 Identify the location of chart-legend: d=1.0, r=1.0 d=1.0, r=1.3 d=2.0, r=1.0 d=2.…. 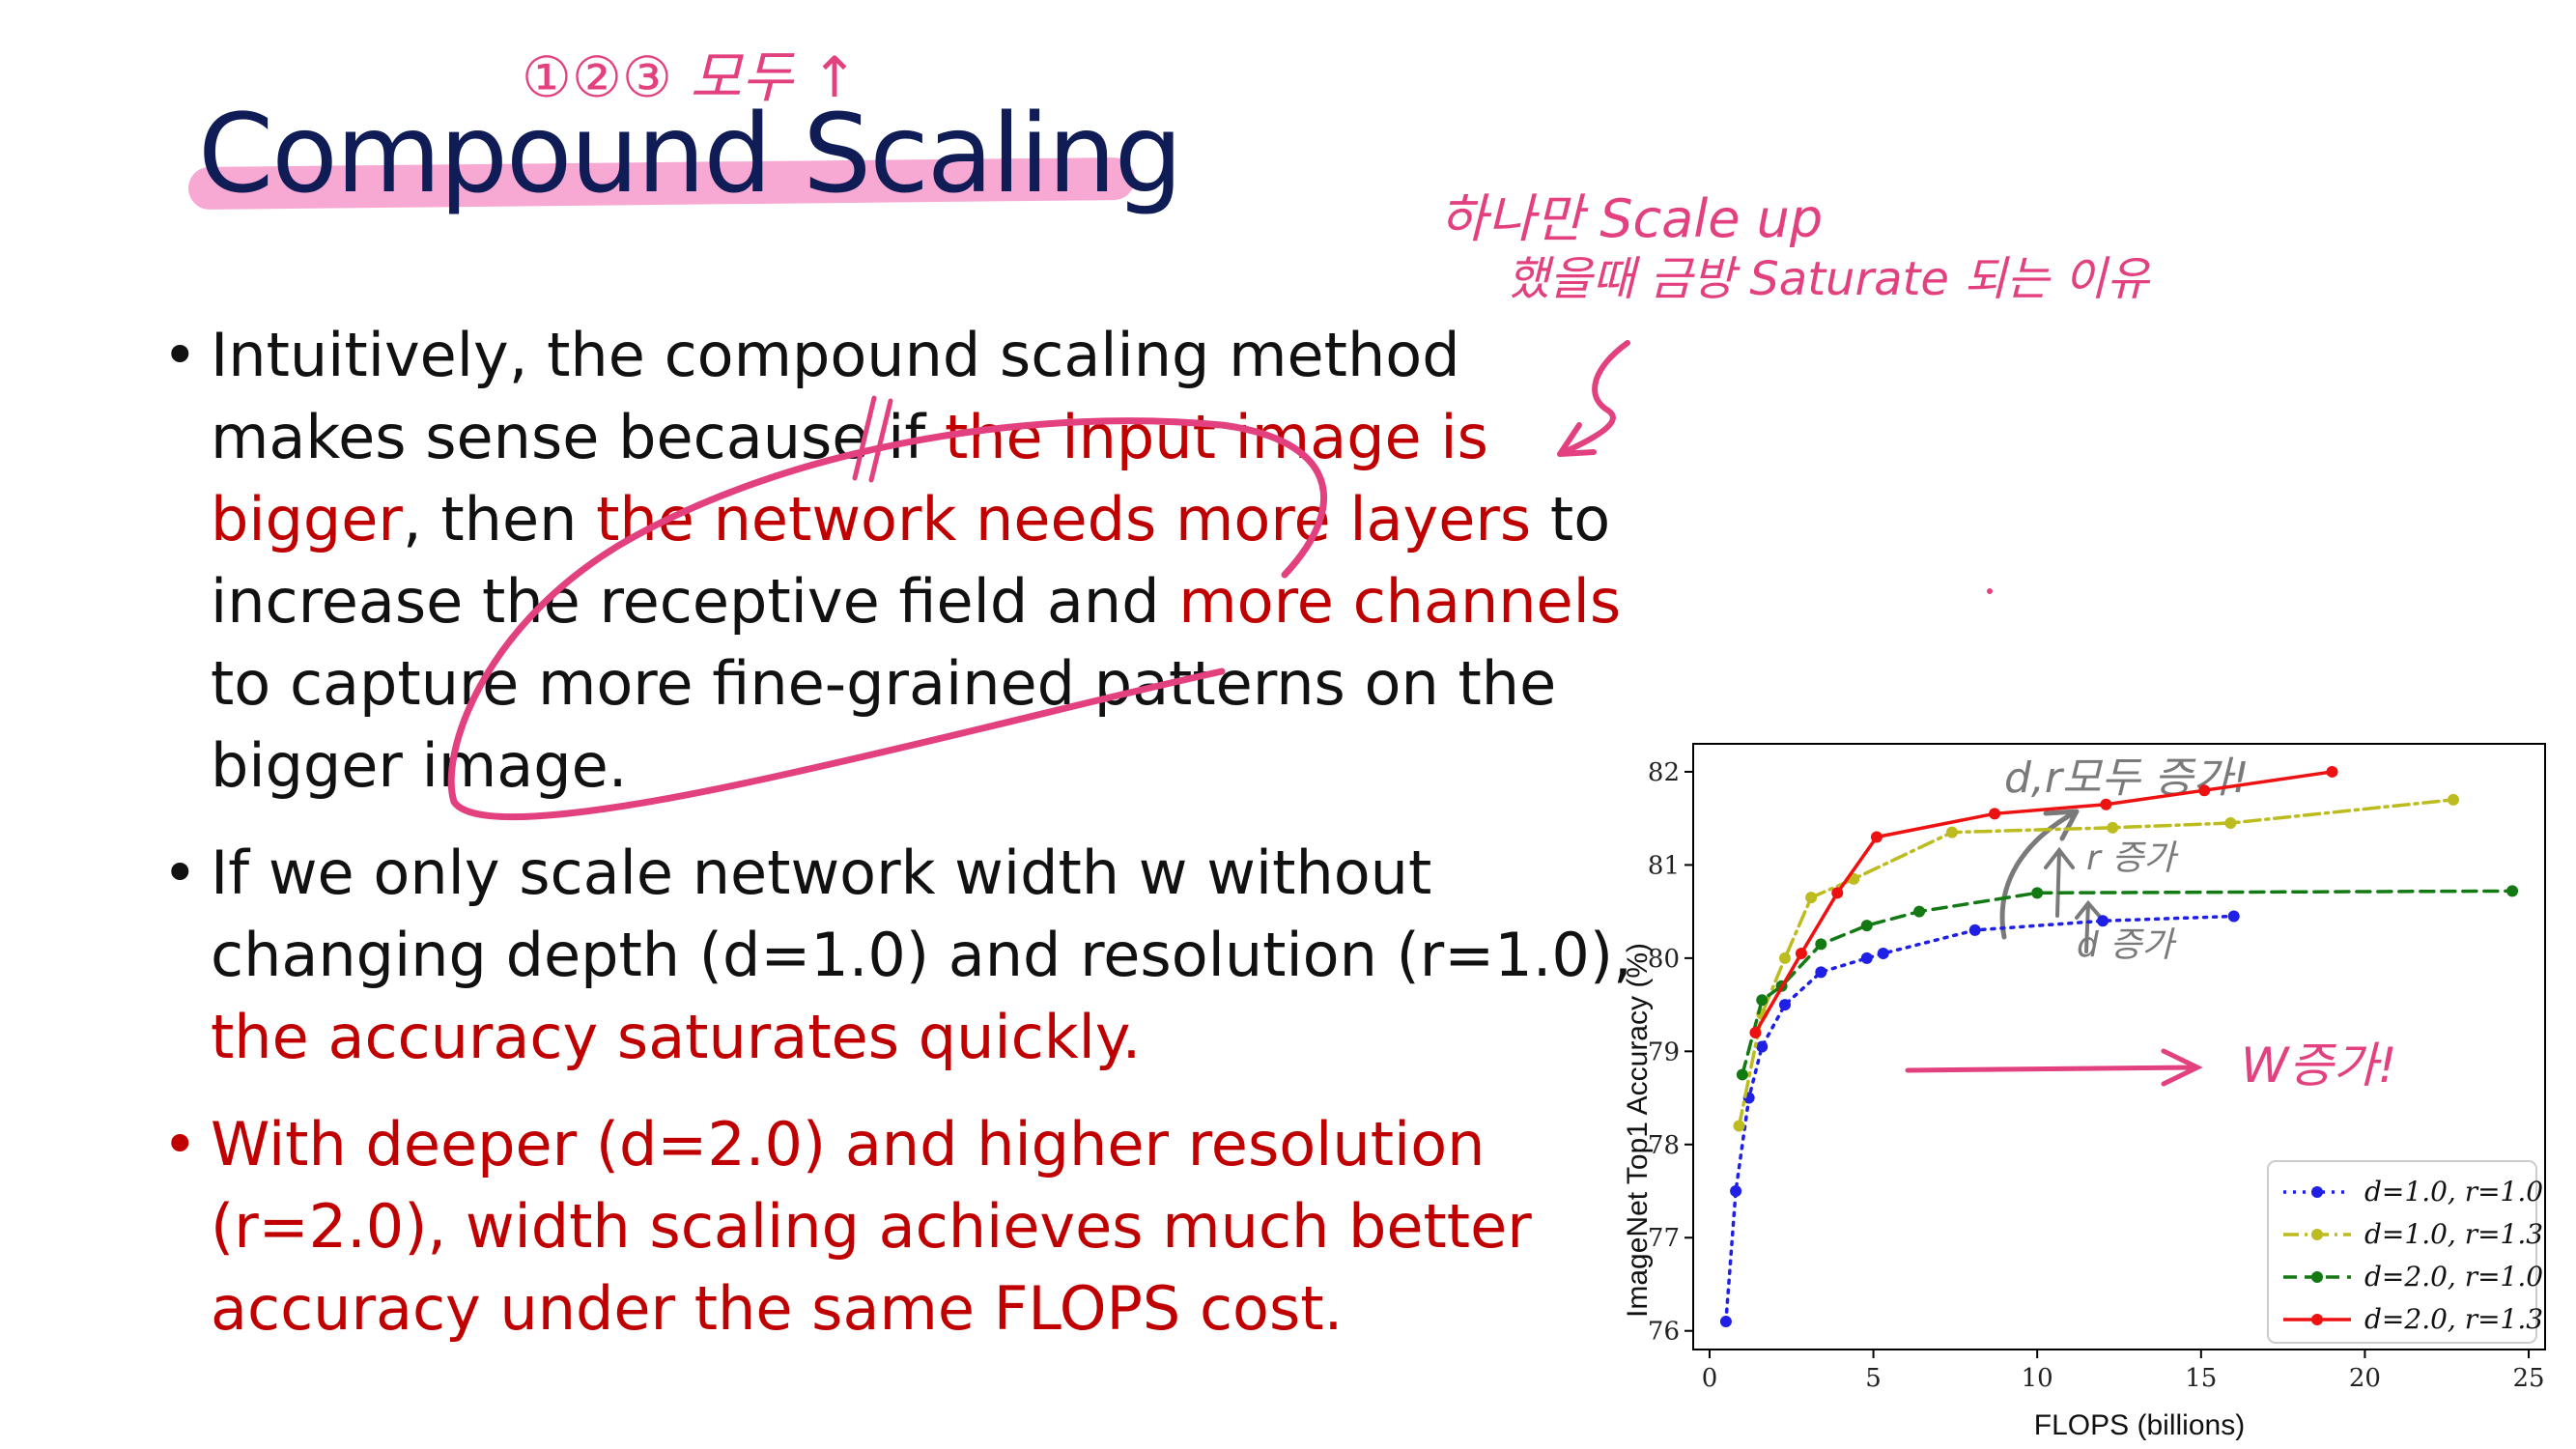
(2405, 1252).